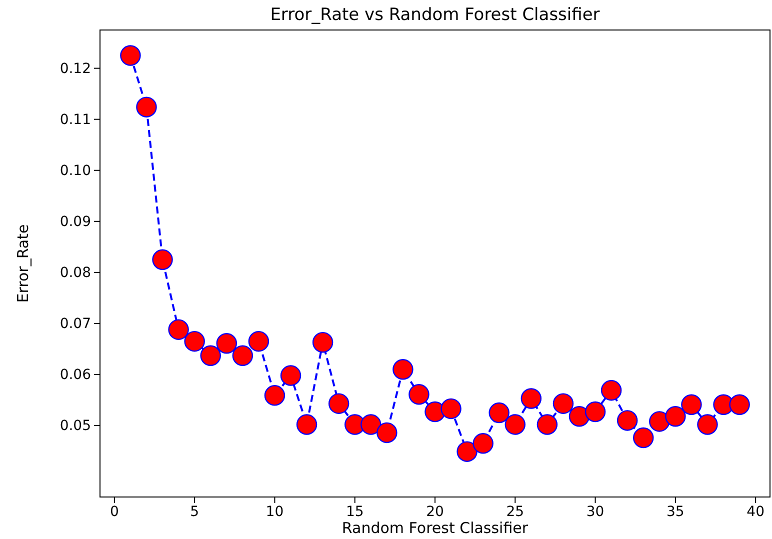 The width and height of the screenshot is (772, 539). I want to click on x-tick-label: 35, so click(675, 512).